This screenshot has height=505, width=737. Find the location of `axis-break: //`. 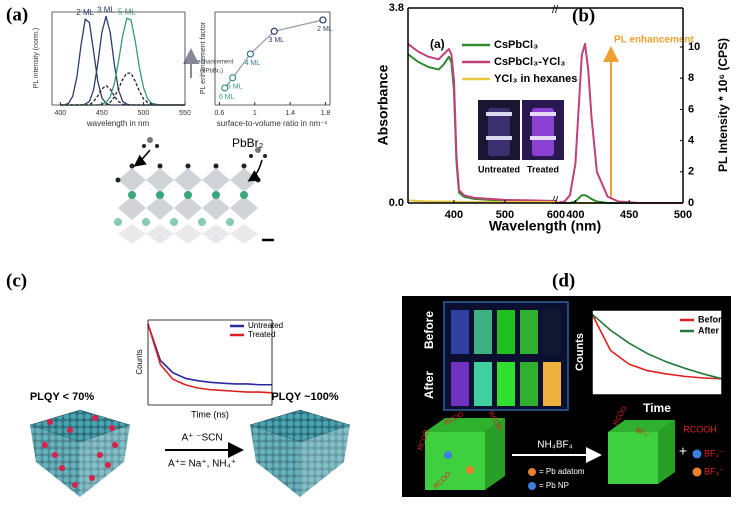

axis-break: // is located at coordinates (555, 10).